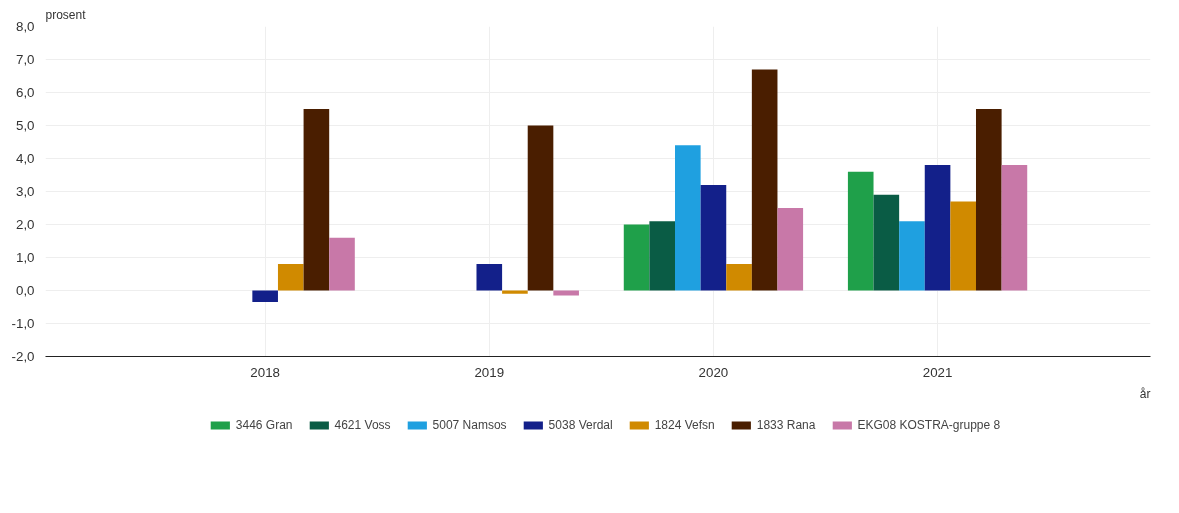 The height and width of the screenshot is (513, 1179). Describe the element at coordinates (25, 59) in the screenshot. I see `y-tick-label: 7,0` at that location.